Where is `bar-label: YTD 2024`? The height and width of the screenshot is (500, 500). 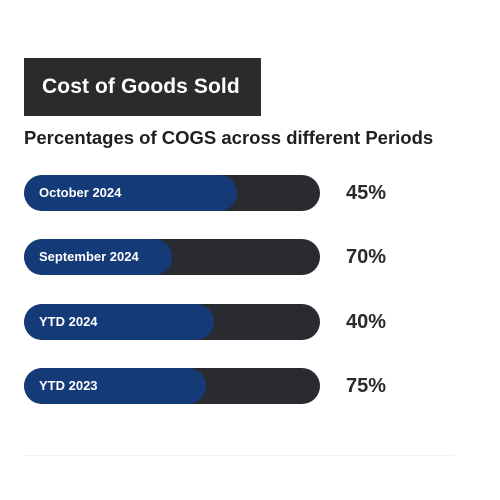 bar-label: YTD 2024 is located at coordinates (68, 321).